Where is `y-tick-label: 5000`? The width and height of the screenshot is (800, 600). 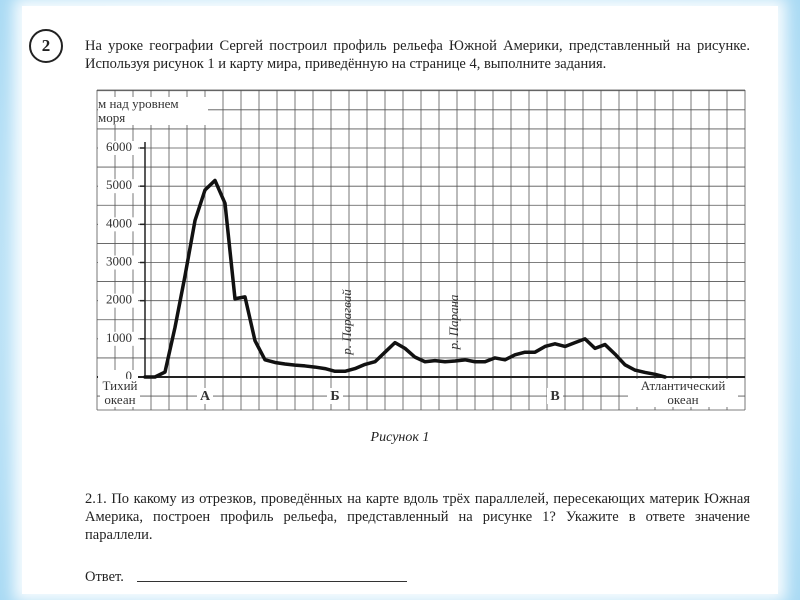
y-tick-label: 5000 is located at coordinates (119, 184).